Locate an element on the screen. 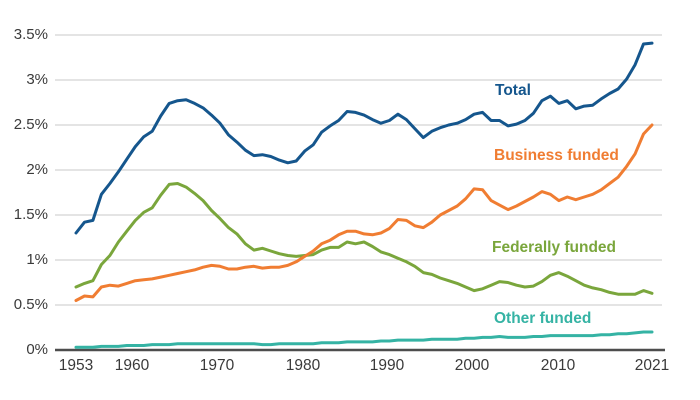  y-tick-label: 0% is located at coordinates (37, 349).